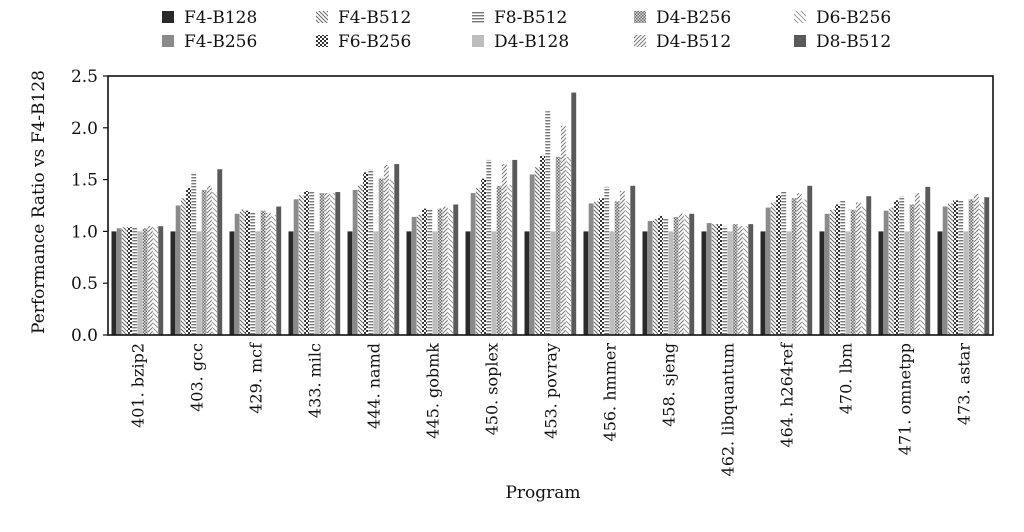 This screenshot has width=1024, height=532. Describe the element at coordinates (693, 42) in the screenshot. I see `legend-label: D4-B512` at that location.